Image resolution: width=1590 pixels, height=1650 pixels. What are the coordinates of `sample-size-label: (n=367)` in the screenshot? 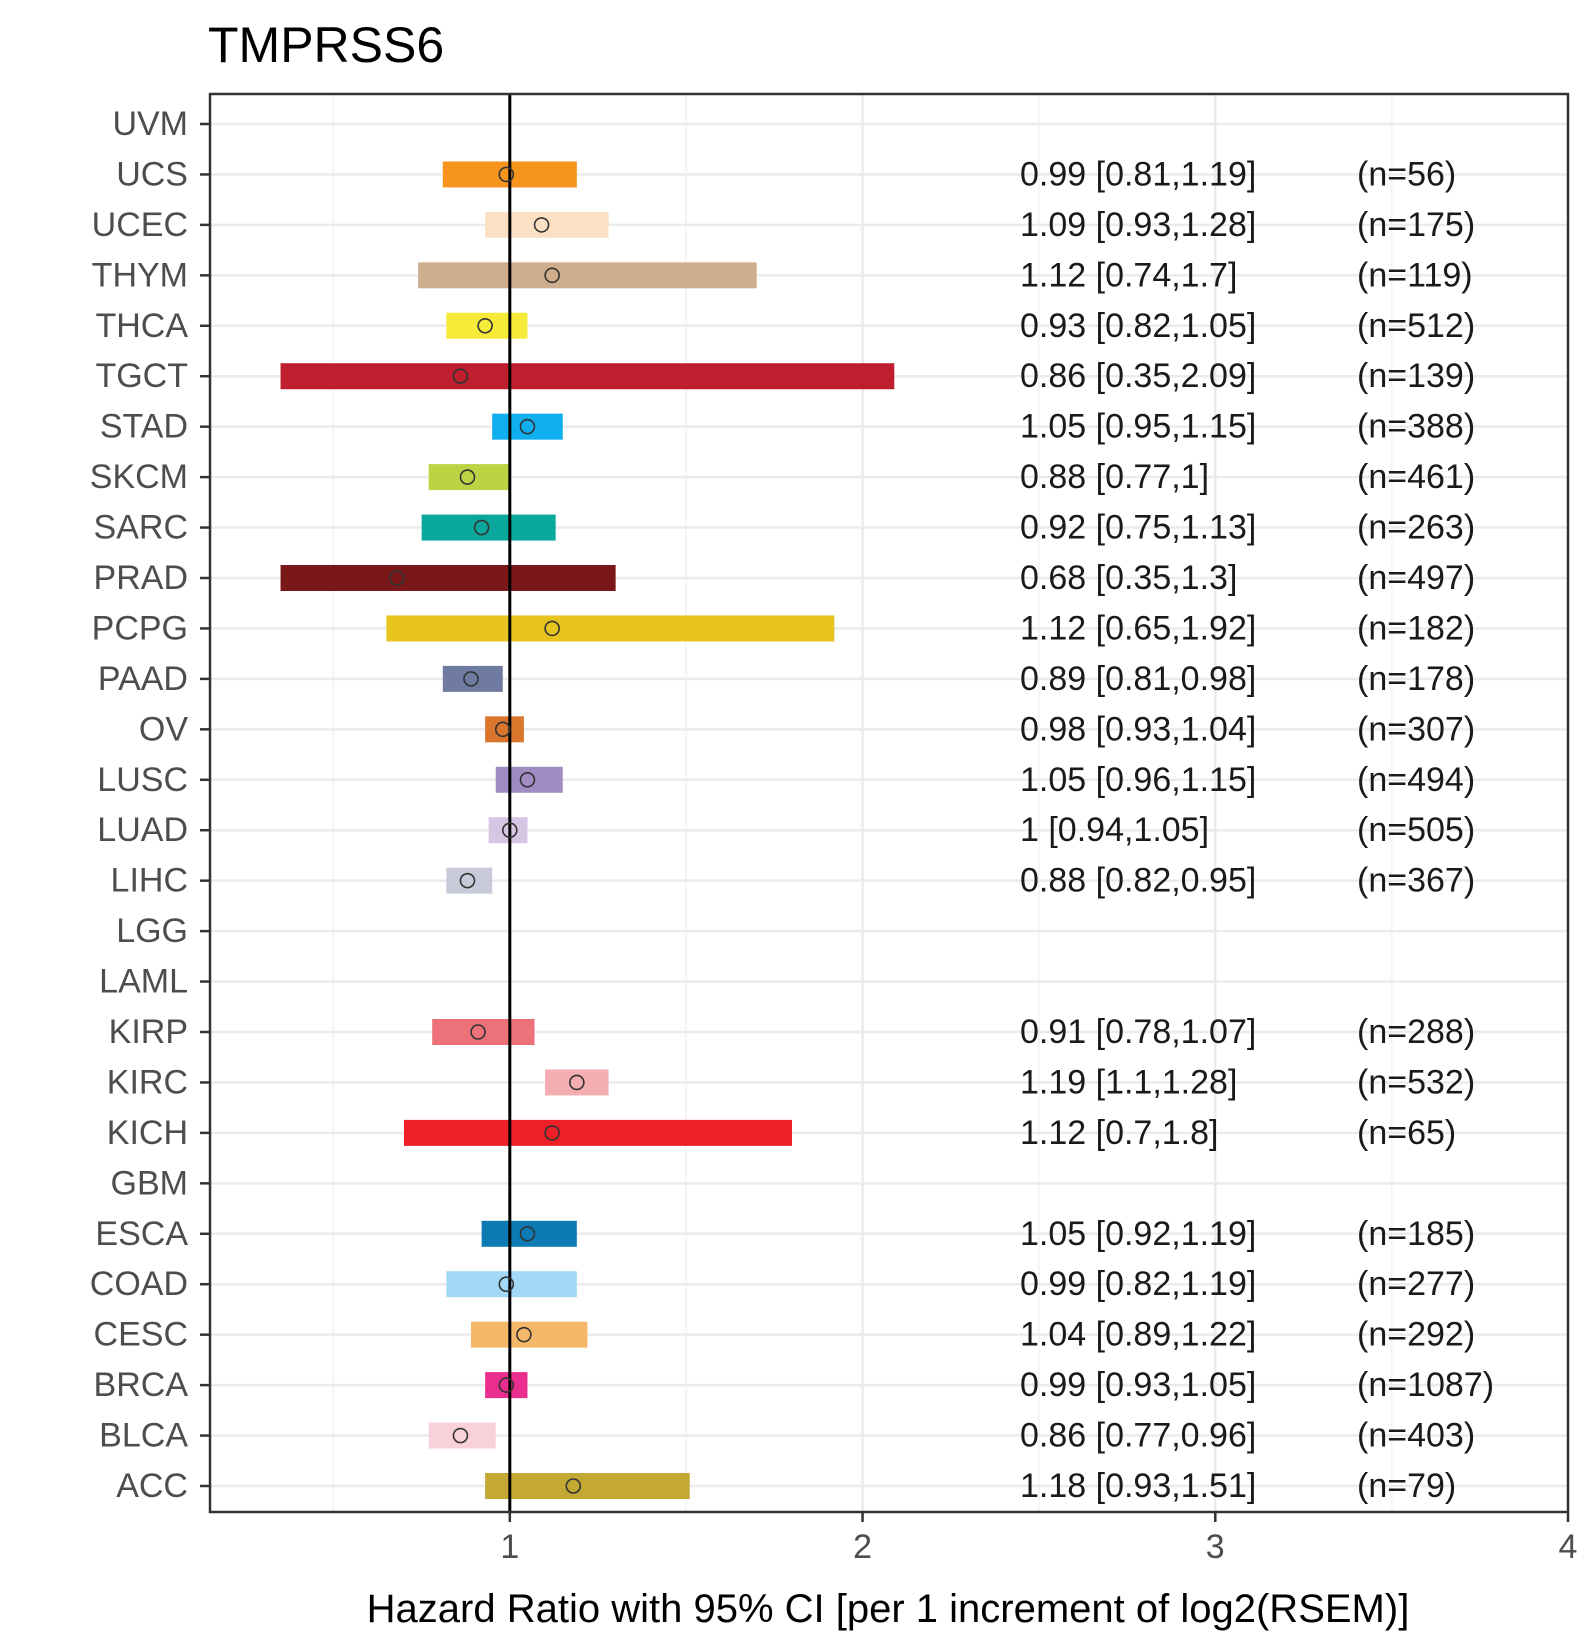 It's located at (1416, 881).